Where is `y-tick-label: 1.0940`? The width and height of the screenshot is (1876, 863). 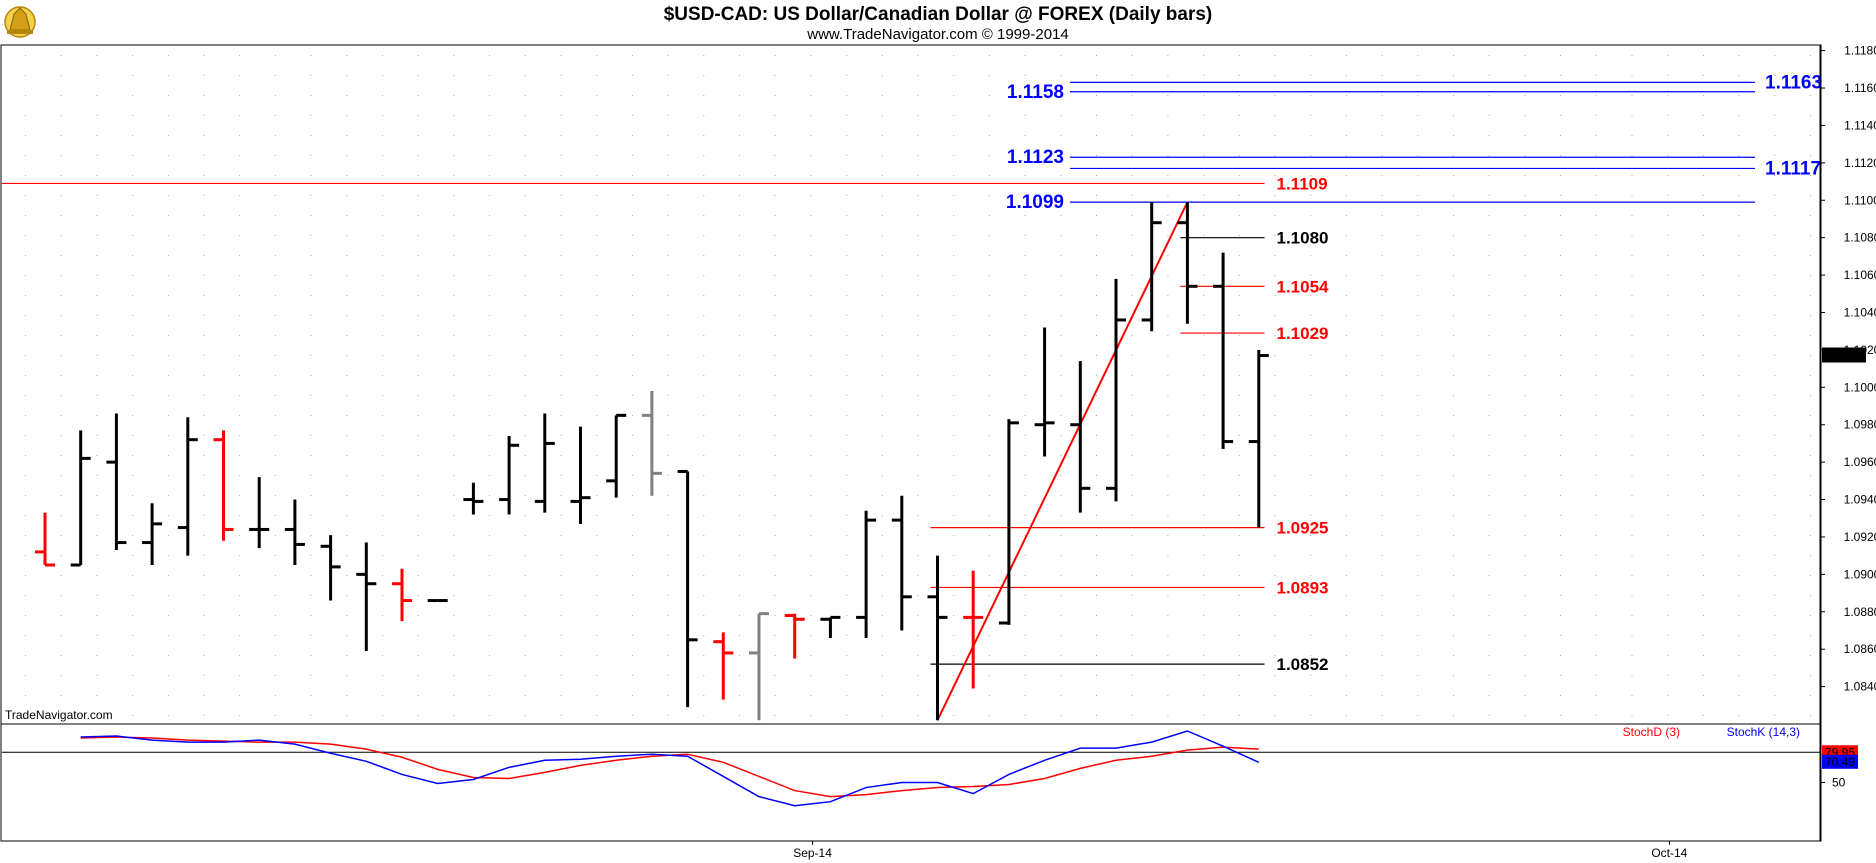
y-tick-label: 1.0940 is located at coordinates (1860, 500).